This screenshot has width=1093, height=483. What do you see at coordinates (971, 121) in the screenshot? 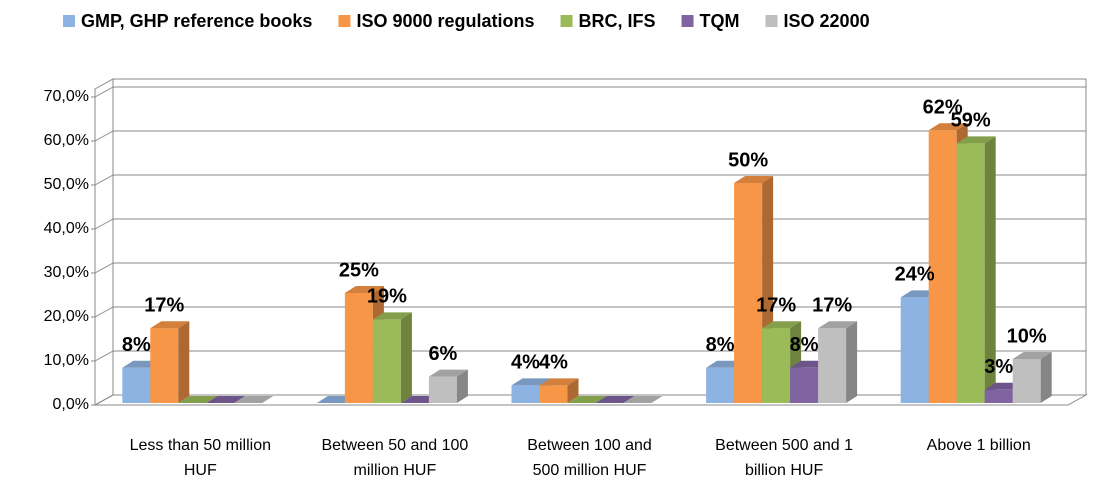
I see `value-label: 59%` at bounding box center [971, 121].